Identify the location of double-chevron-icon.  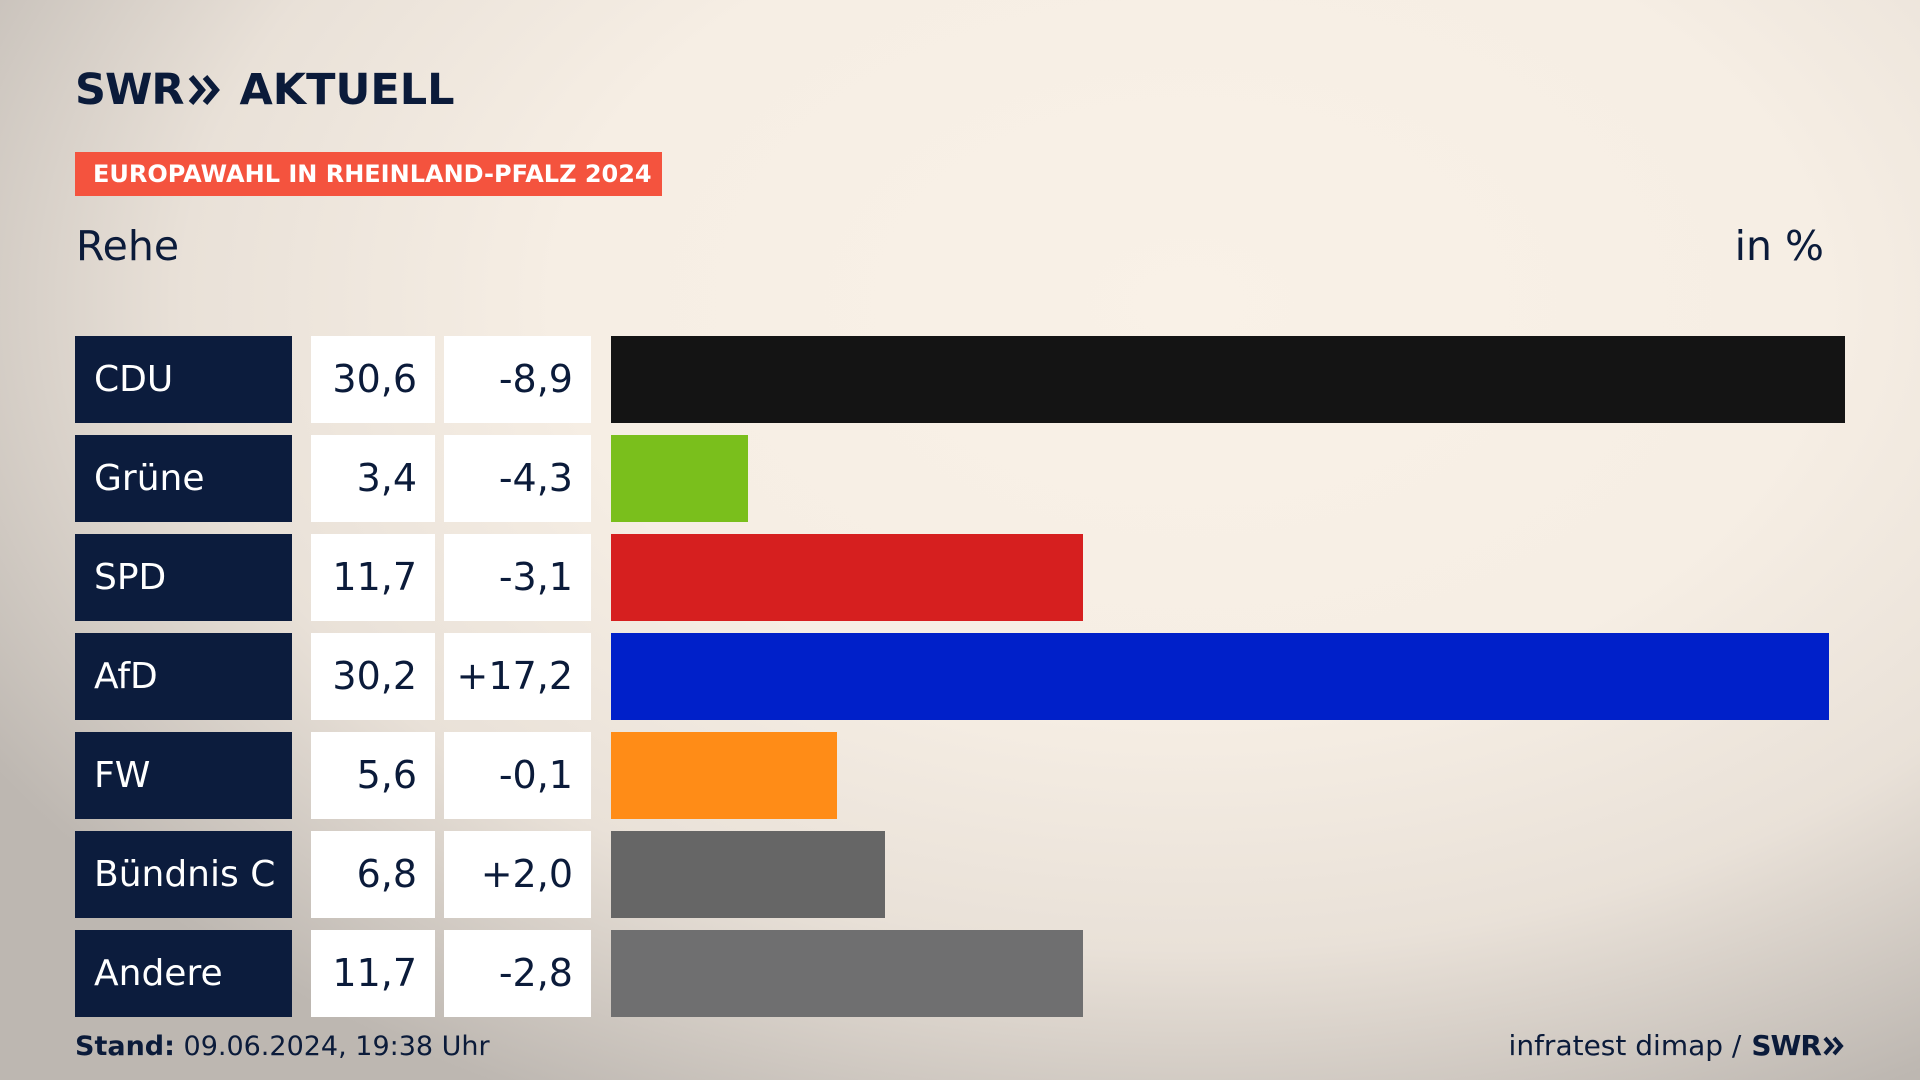
(205, 90).